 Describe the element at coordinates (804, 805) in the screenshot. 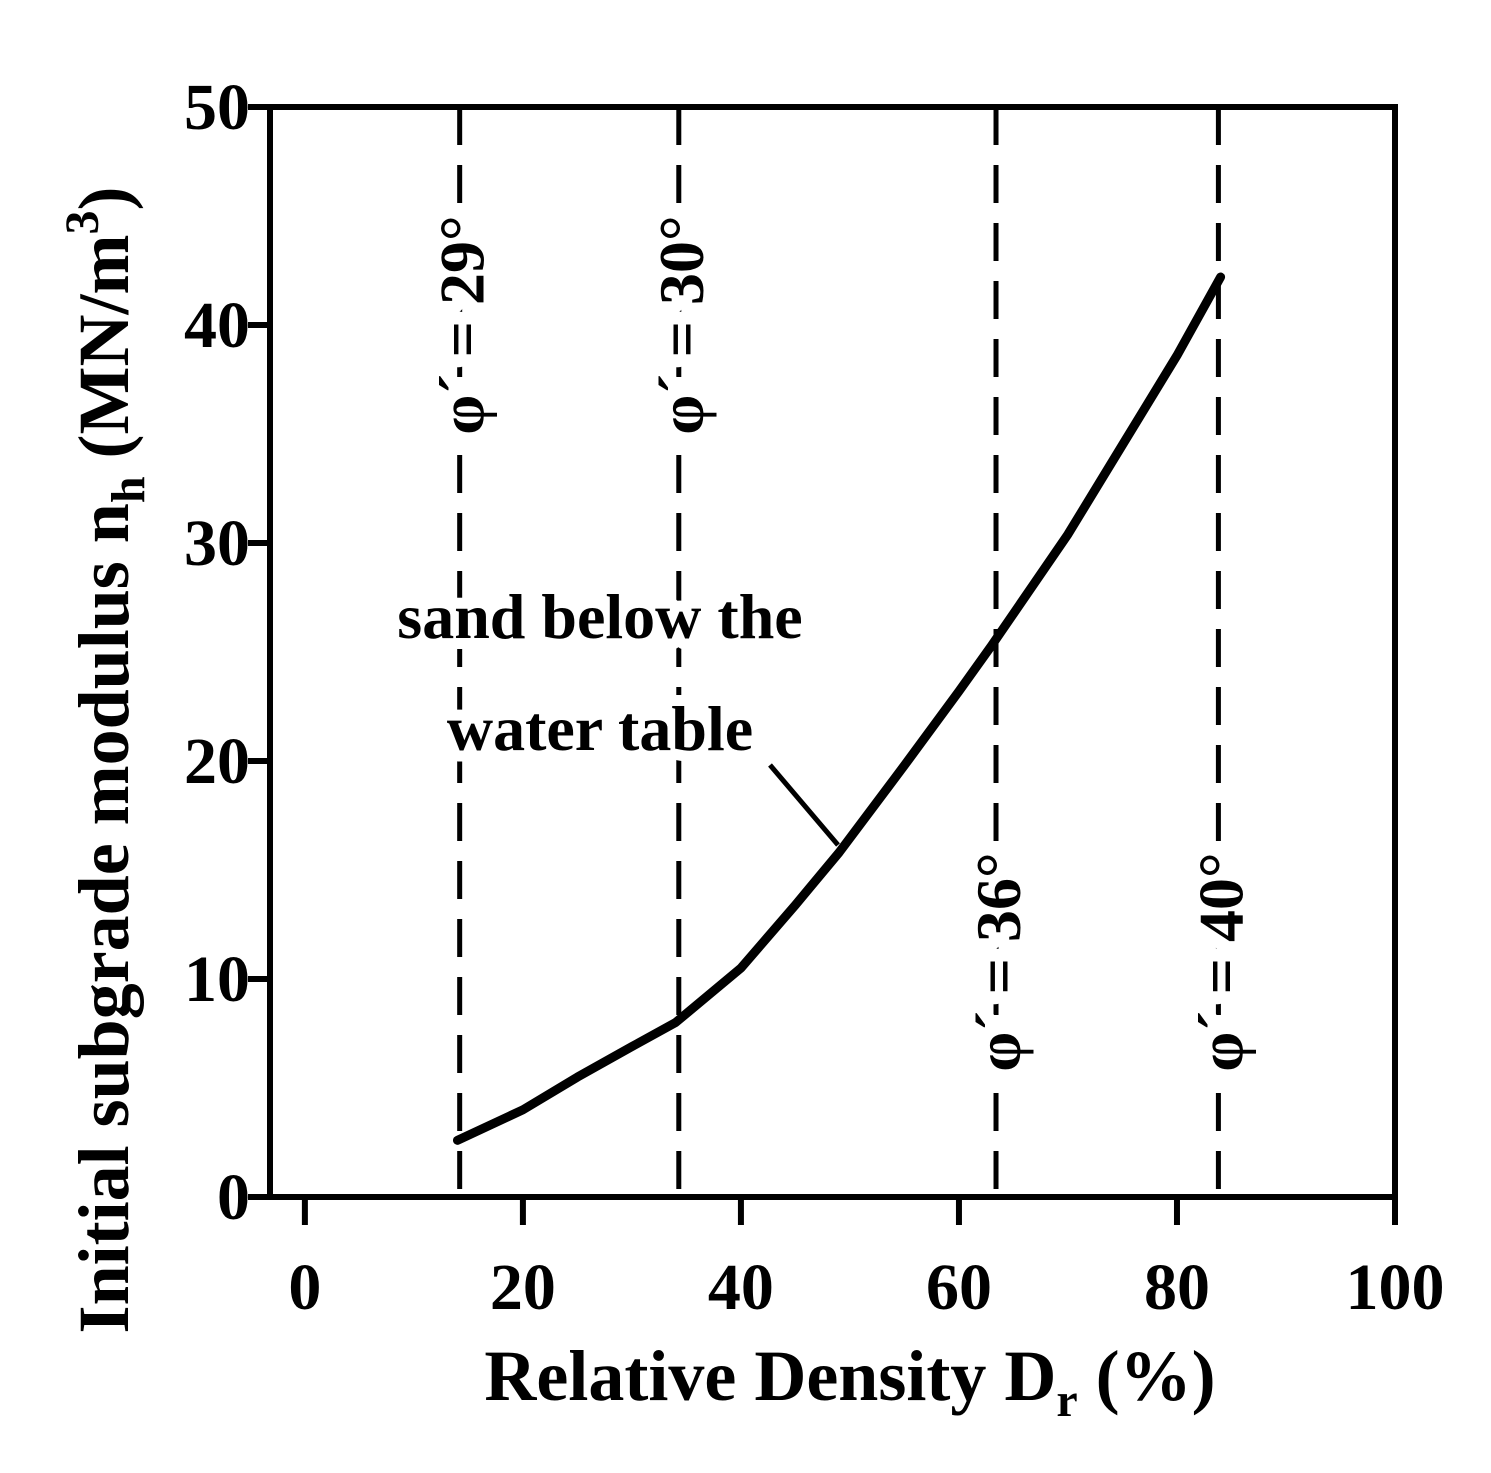

I see `annotation-leader` at that location.